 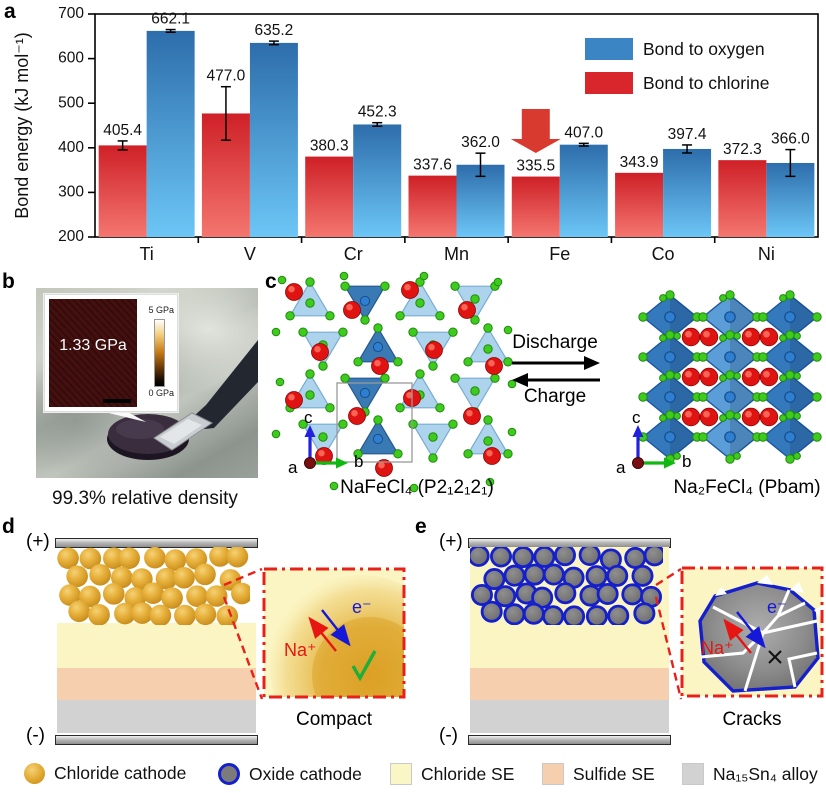 I want to click on right-structure-caption: Na₂FeCl₄ (Pbam), so click(x=747, y=487).